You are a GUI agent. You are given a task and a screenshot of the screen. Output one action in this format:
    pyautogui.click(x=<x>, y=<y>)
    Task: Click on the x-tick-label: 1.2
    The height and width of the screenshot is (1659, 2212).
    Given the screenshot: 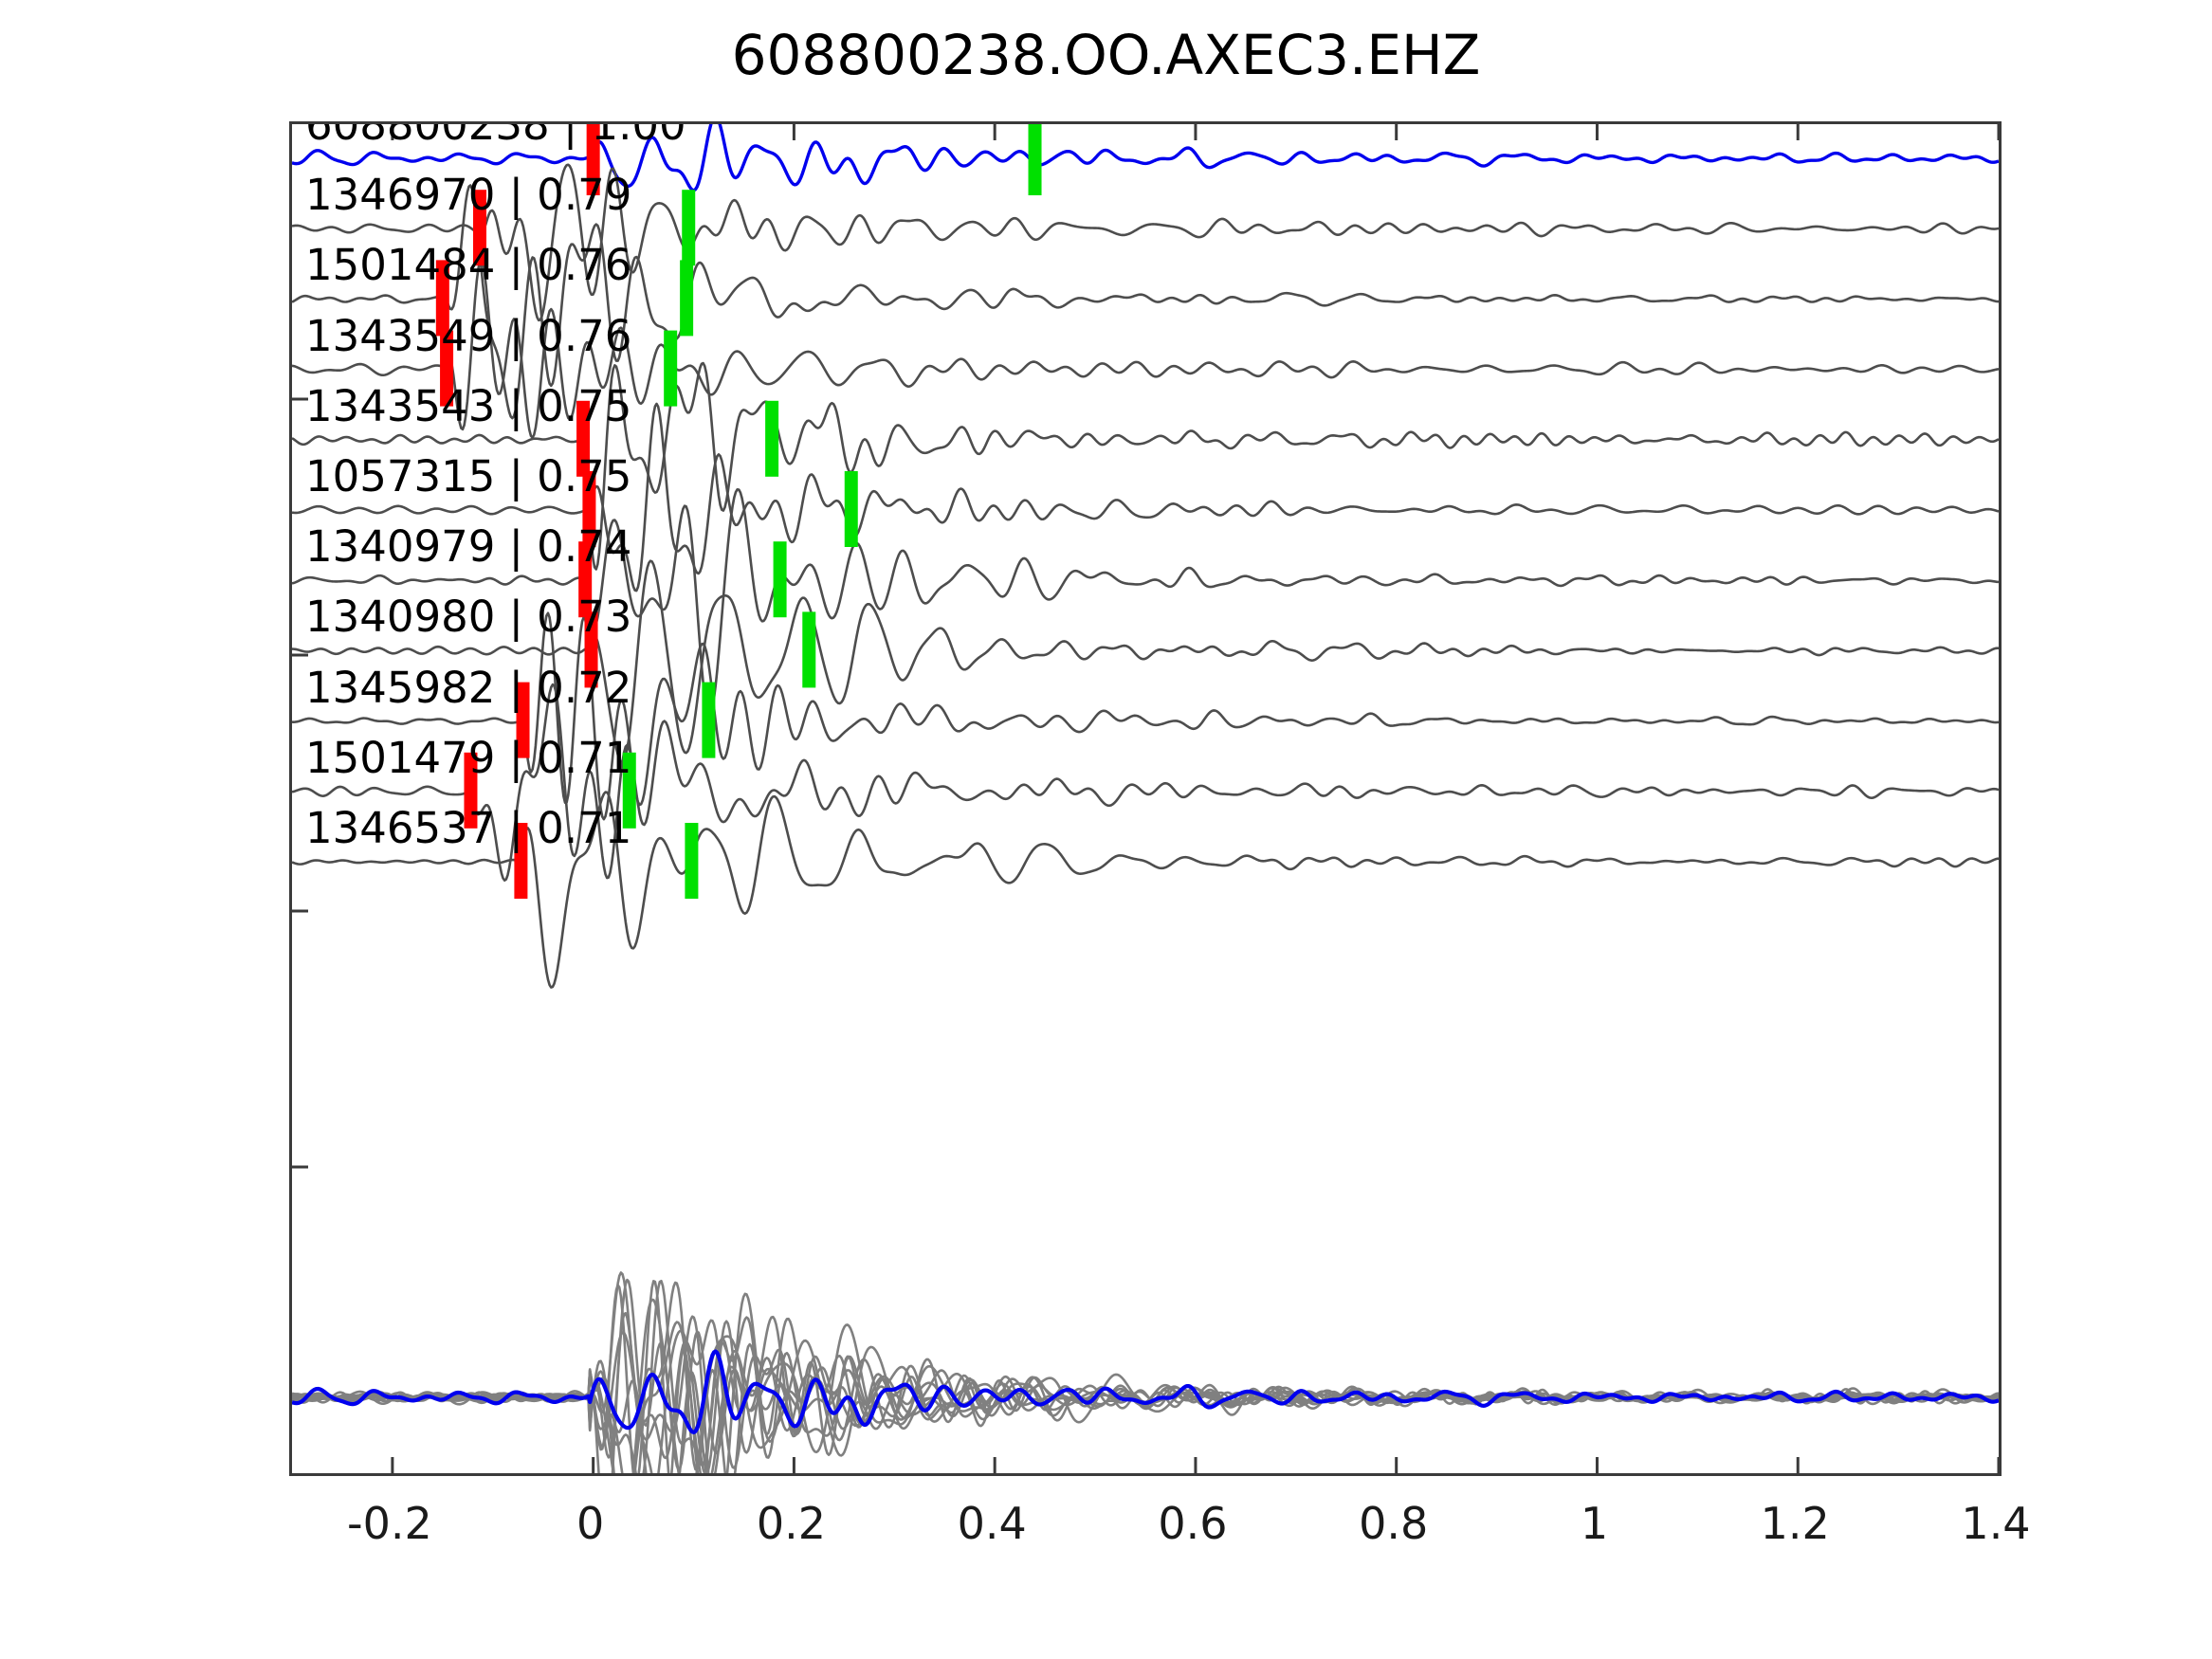 What is the action you would take?
    pyautogui.click(x=1795, y=1523)
    